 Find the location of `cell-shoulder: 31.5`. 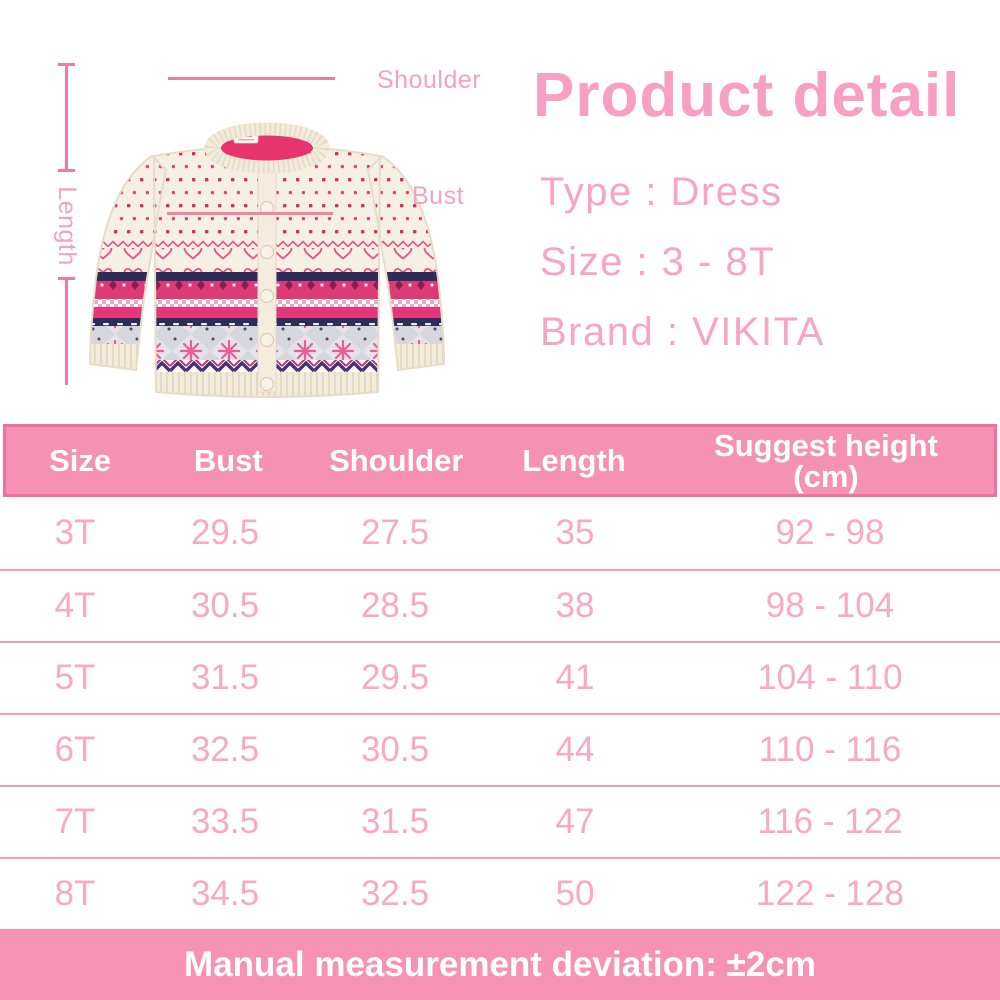

cell-shoulder: 31.5 is located at coordinates (395, 821).